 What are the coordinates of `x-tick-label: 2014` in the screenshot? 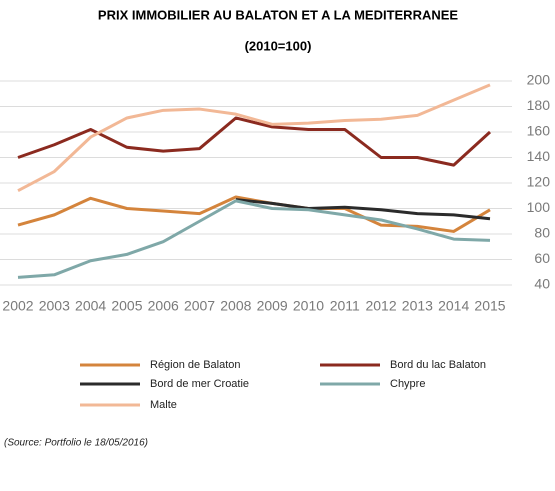 It's located at (453, 306).